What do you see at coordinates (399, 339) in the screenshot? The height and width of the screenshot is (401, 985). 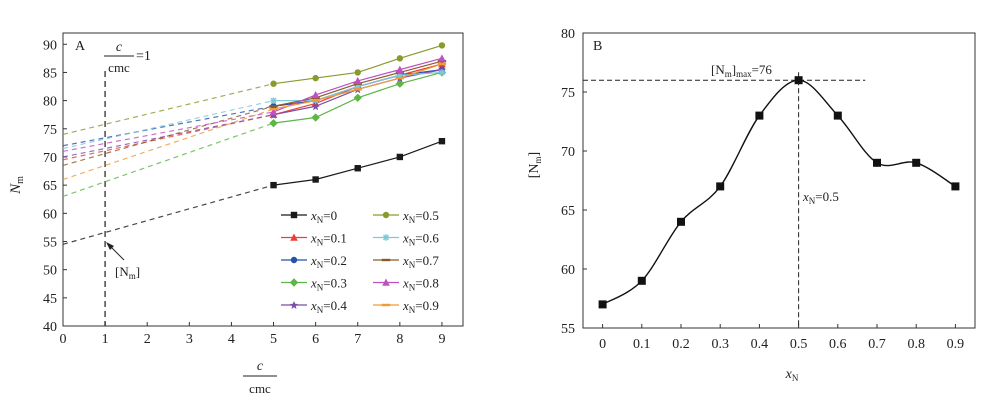 I see `x-tick-label: 8` at bounding box center [399, 339].